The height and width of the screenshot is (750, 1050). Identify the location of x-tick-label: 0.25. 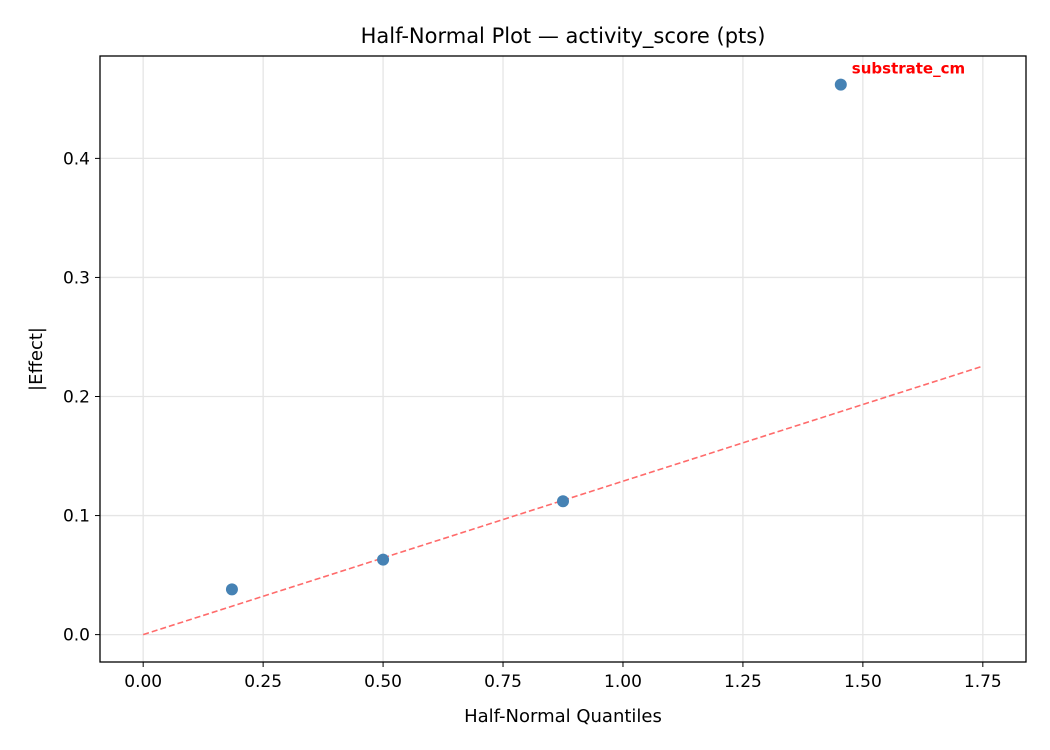
(263, 682).